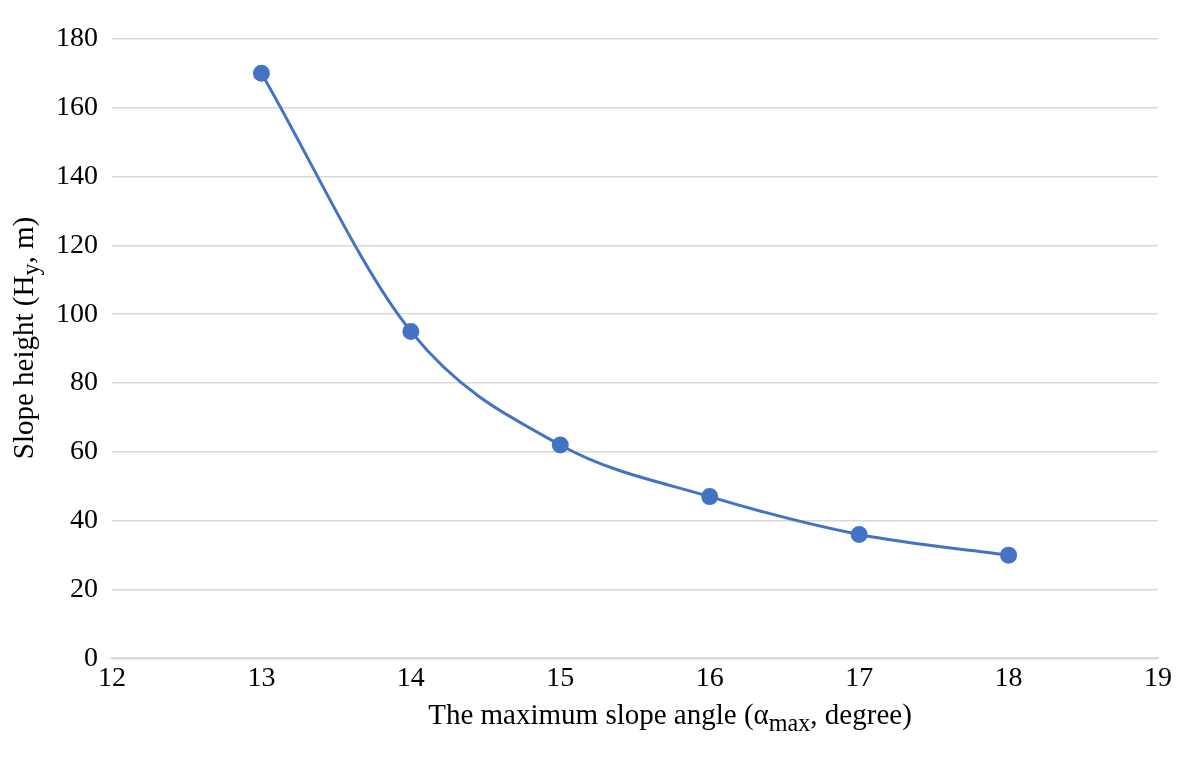 Image resolution: width=1190 pixels, height=758 pixels. What do you see at coordinates (560, 676) in the screenshot?
I see `x-tick-label: 15` at bounding box center [560, 676].